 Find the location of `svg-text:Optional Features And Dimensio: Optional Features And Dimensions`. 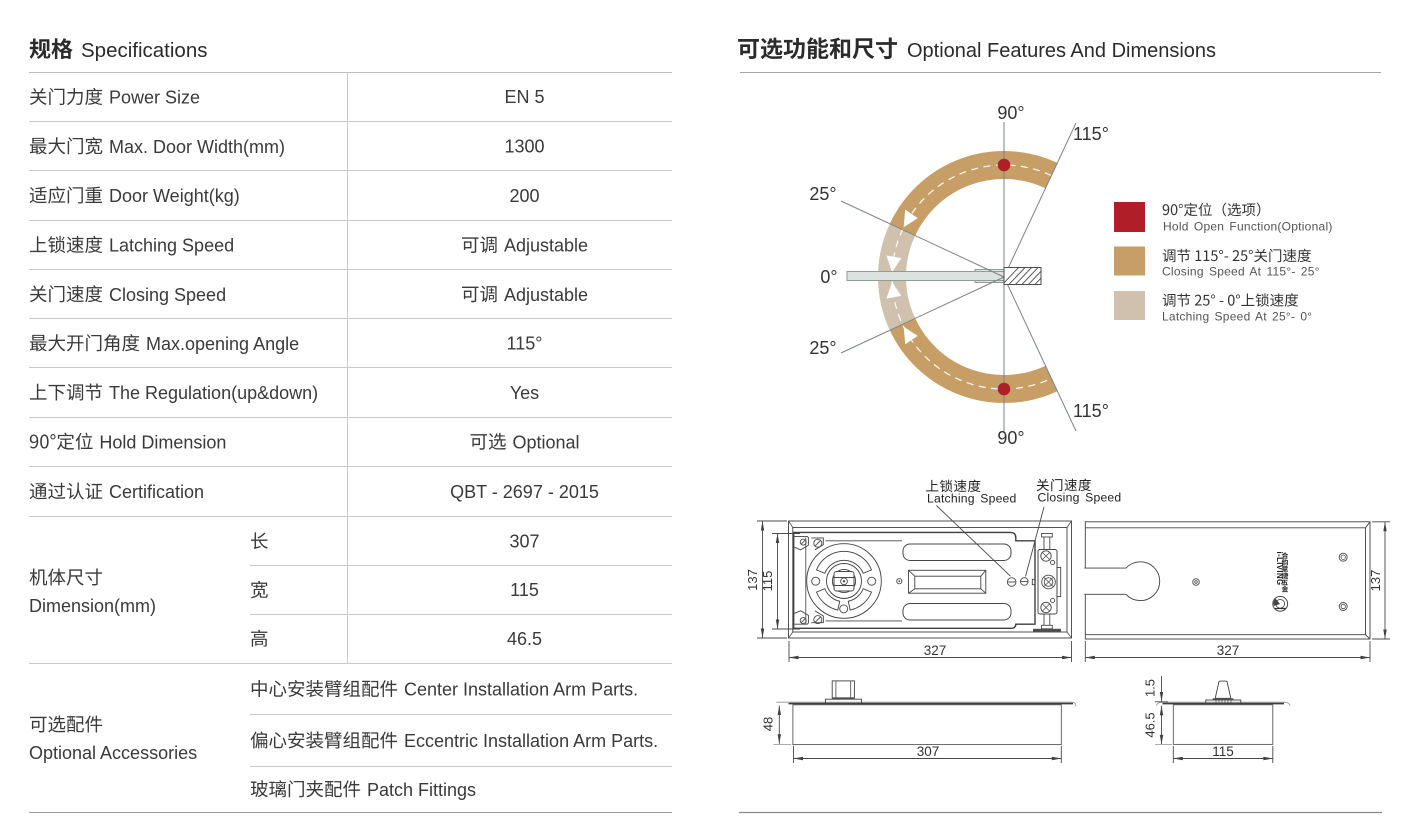

svg-text:Optional Features And Dimensio: Optional Features And Dimensions is located at coordinates (1061, 51).